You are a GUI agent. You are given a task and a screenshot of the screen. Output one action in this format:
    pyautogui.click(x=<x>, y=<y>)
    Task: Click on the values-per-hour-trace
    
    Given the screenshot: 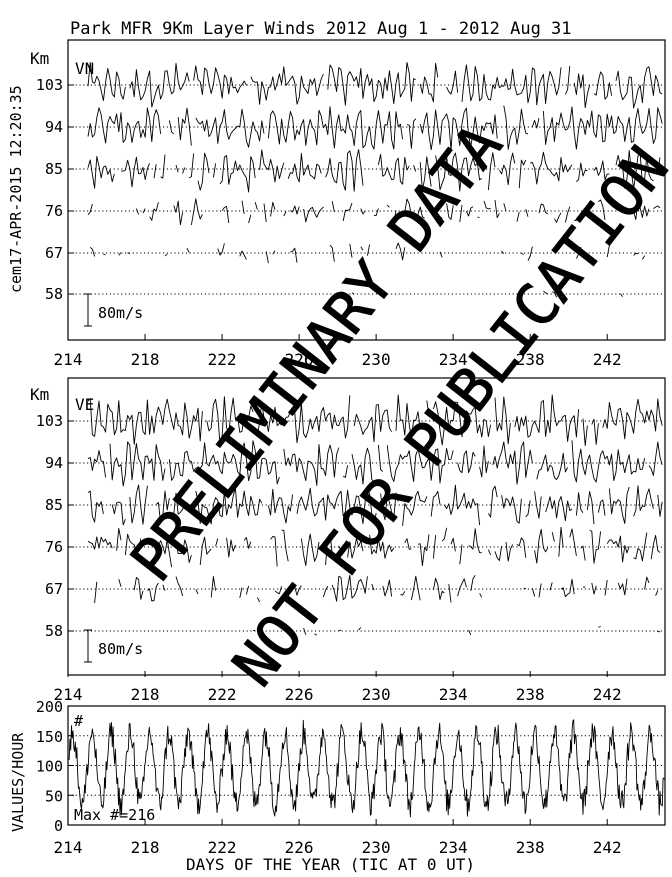 What is the action you would take?
    pyautogui.click(x=366, y=768)
    